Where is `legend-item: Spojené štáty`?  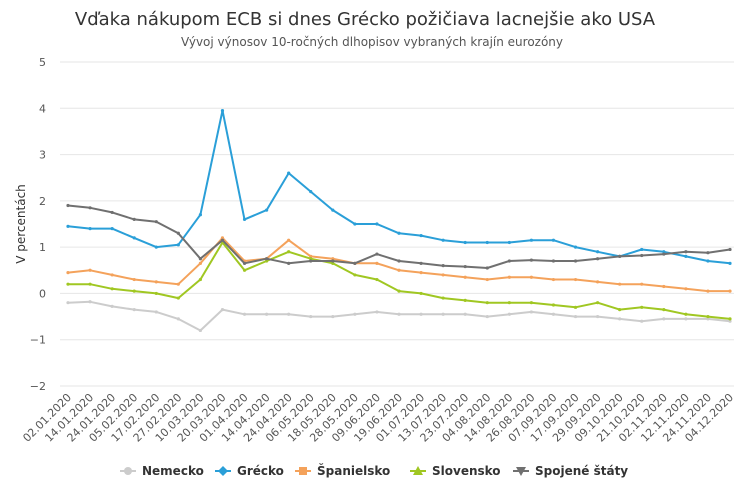
legend-item: Spojené štáty is located at coordinates (570, 471).